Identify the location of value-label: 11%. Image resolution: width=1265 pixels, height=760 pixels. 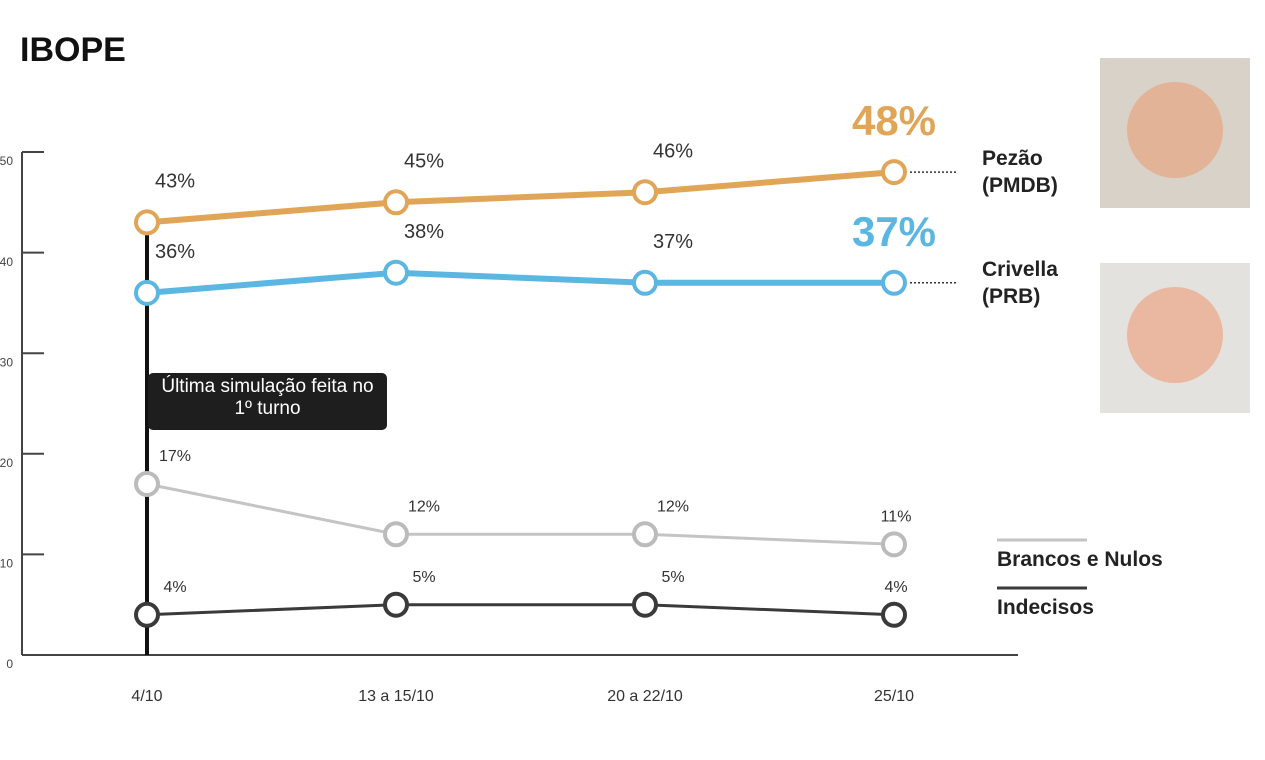
(896, 517).